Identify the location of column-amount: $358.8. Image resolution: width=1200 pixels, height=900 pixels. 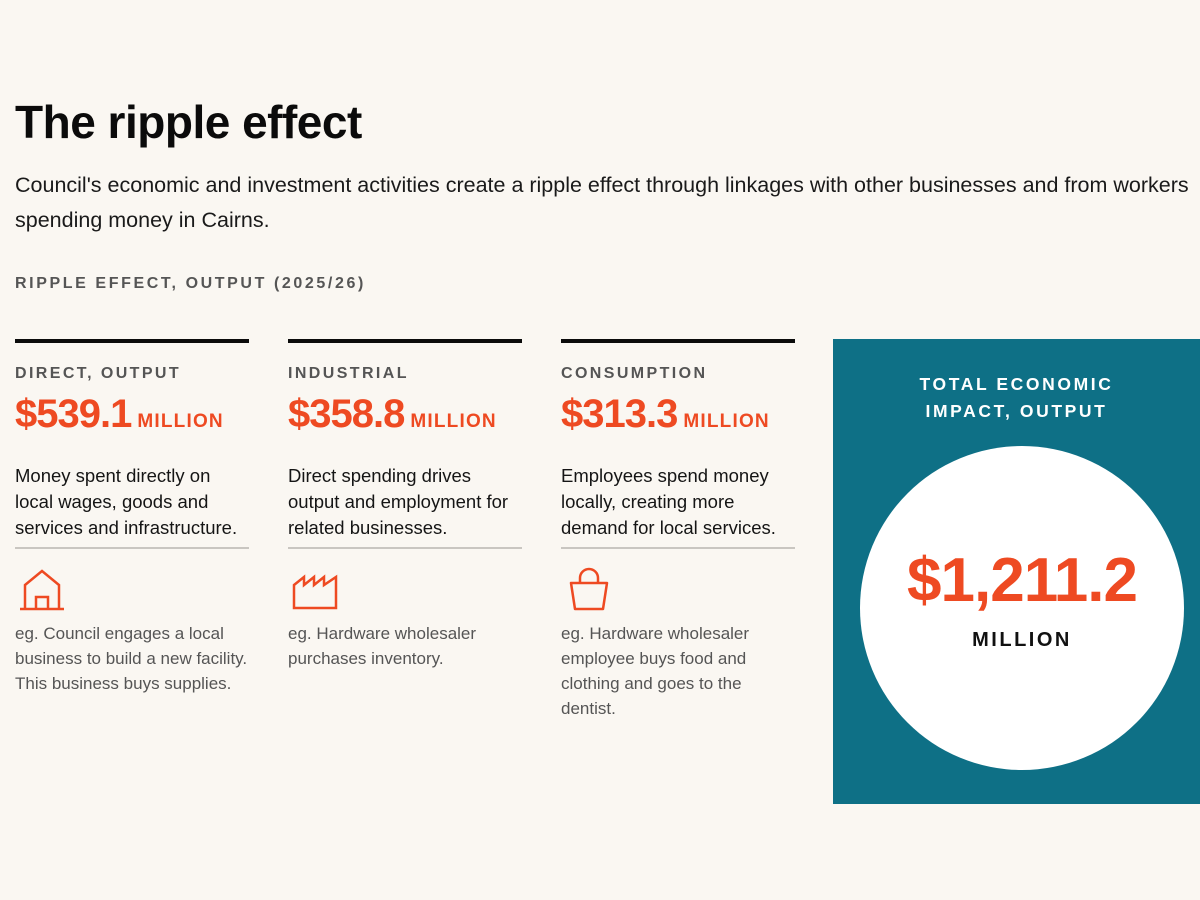
(346, 414).